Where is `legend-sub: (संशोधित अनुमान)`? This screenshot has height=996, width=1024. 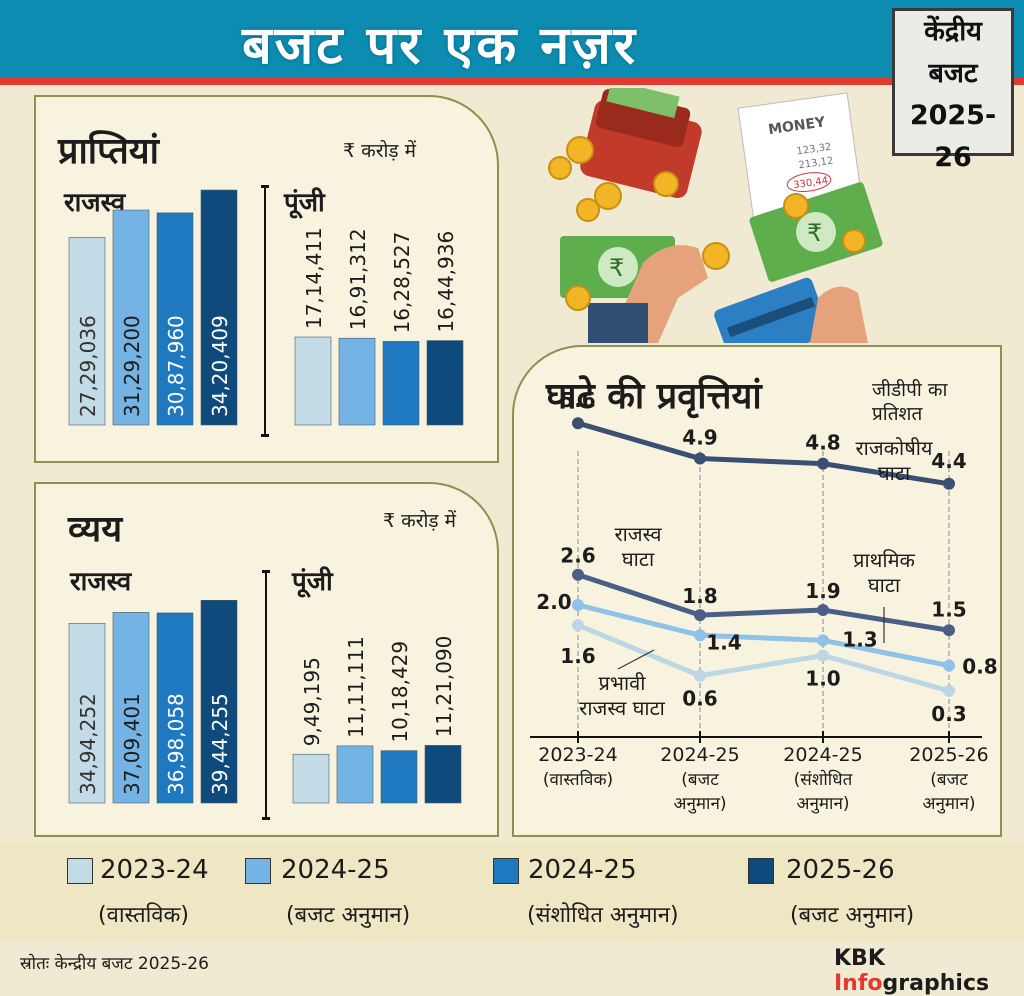 legend-sub: (संशोधित अनुमान) is located at coordinates (603, 915).